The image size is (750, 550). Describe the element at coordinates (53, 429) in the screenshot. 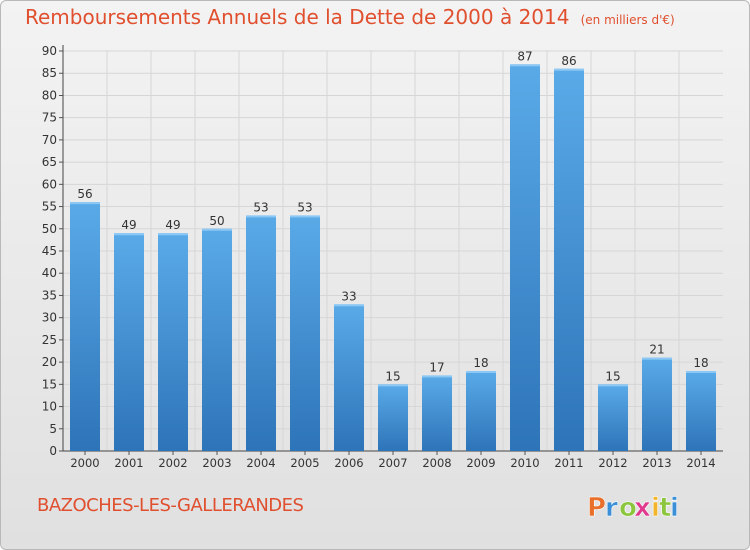

I see `y-tick-label: 5` at that location.